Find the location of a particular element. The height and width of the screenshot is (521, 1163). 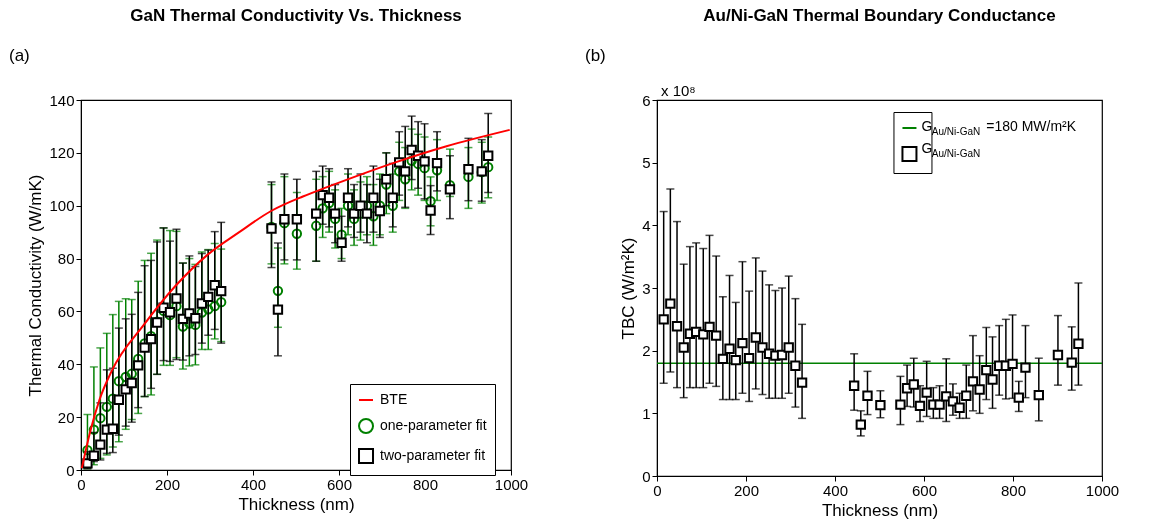

y-tick-label: 2 is located at coordinates (646, 351).